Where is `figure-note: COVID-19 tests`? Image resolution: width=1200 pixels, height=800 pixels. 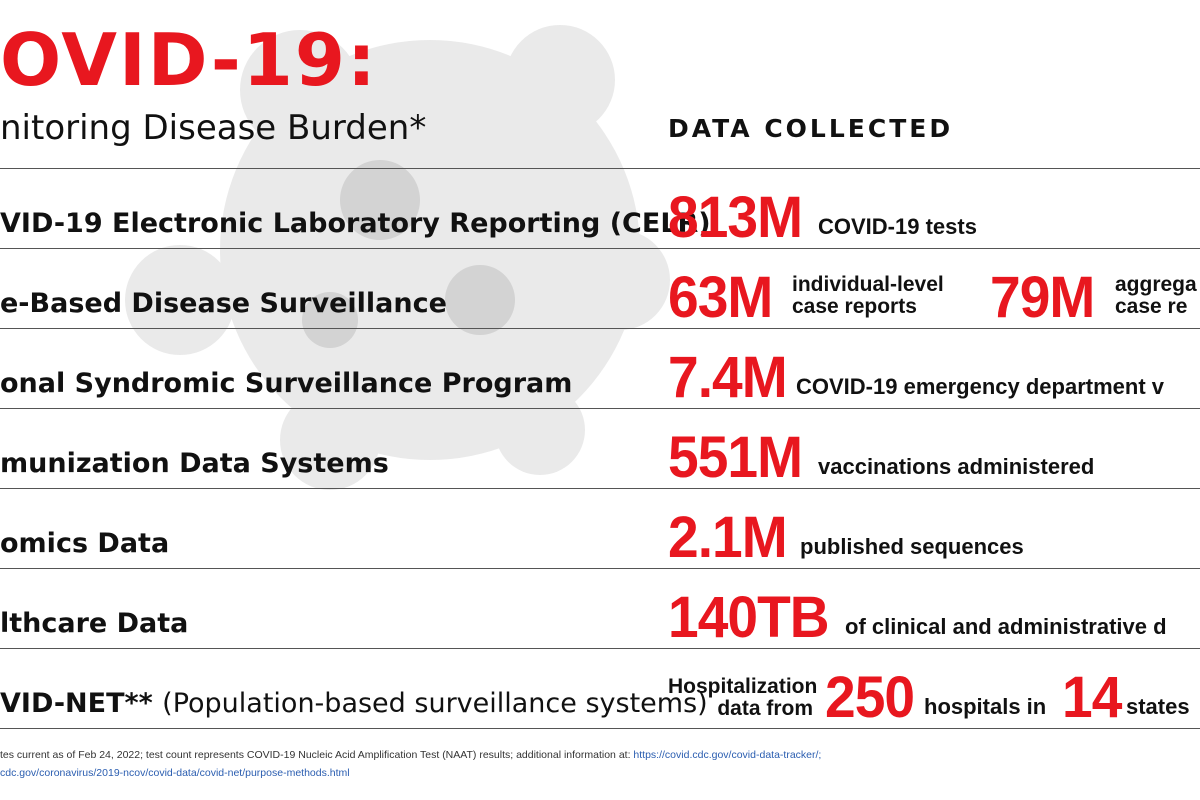 figure-note: COVID-19 tests is located at coordinates (897, 226).